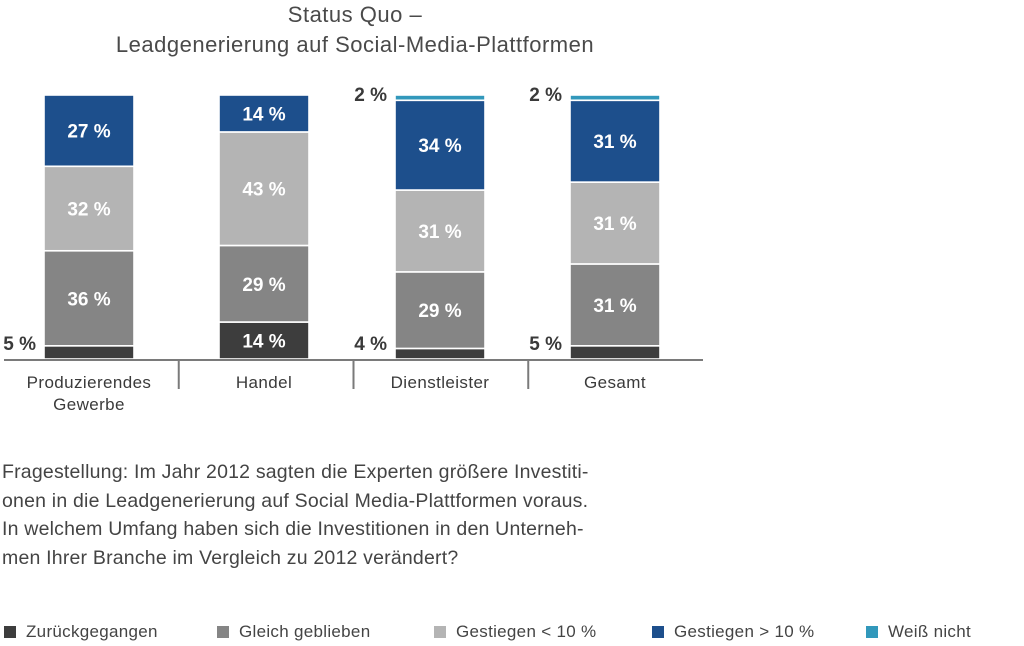 The width and height of the screenshot is (1024, 646). I want to click on data-label-handel-zurückgegangen: 14 %, so click(263, 342).